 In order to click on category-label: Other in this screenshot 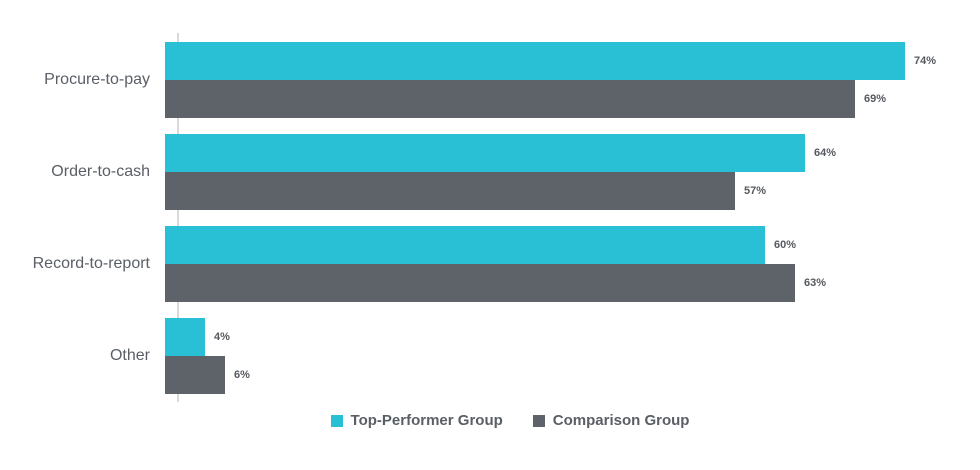, I will do `click(129, 356)`.